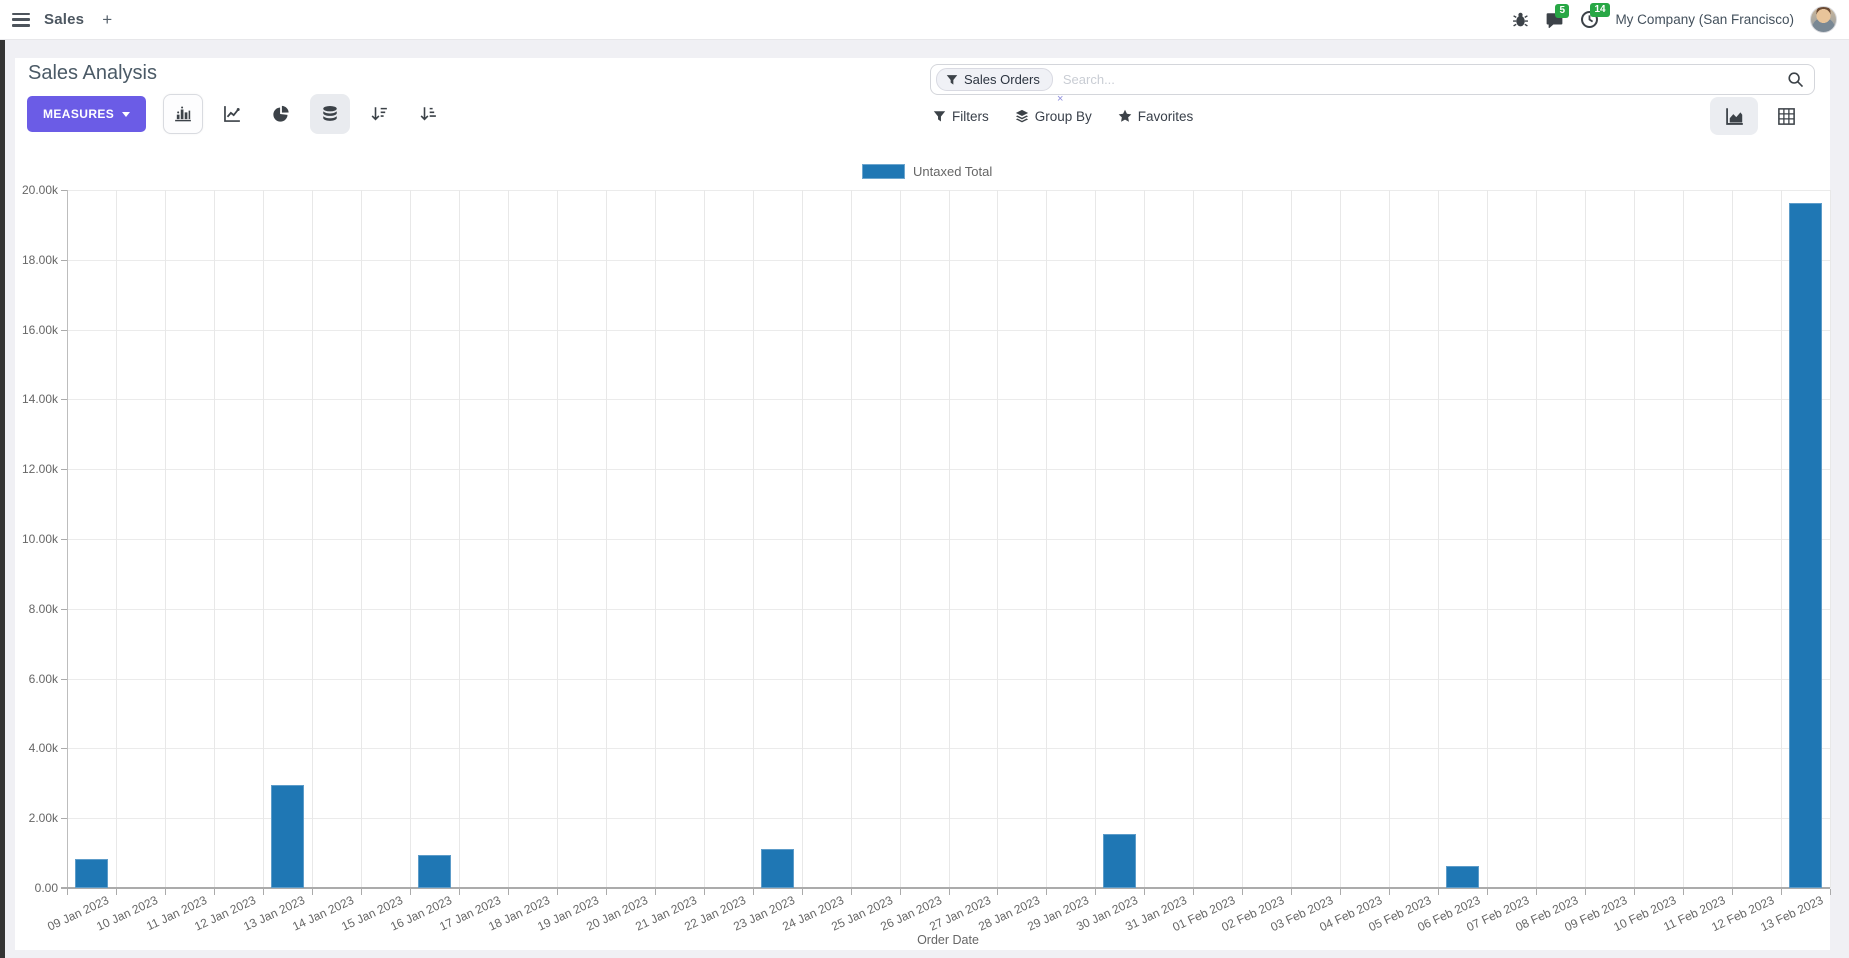  Describe the element at coordinates (379, 114) in the screenshot. I see `sort-descending-button` at that location.